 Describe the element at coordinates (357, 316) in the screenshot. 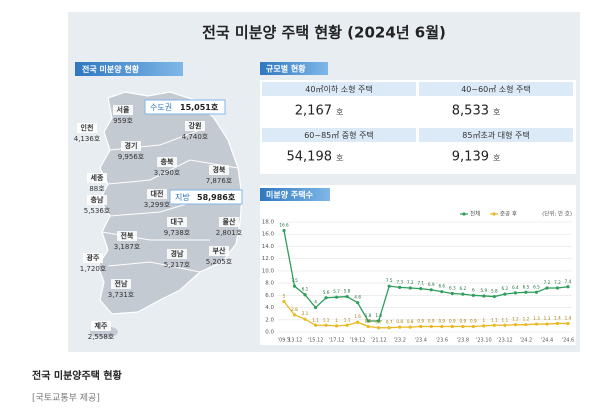

I see `data-label: 1.6` at that location.